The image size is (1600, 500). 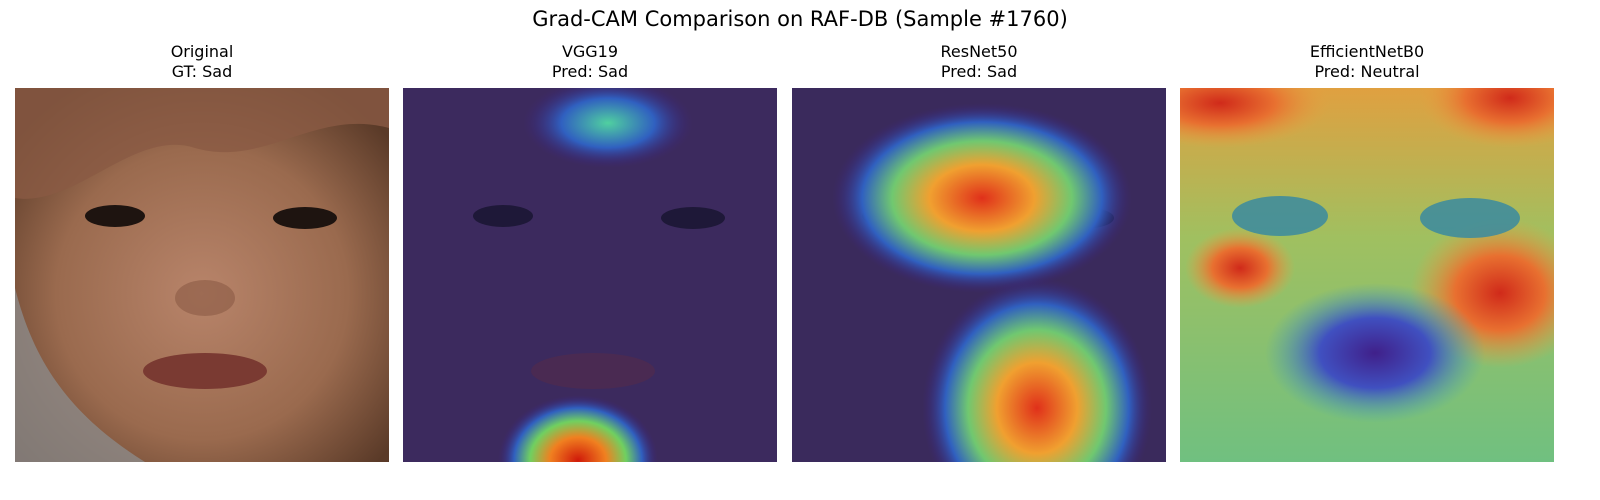 I want to click on panel-title: VGG19, so click(x=590, y=51).